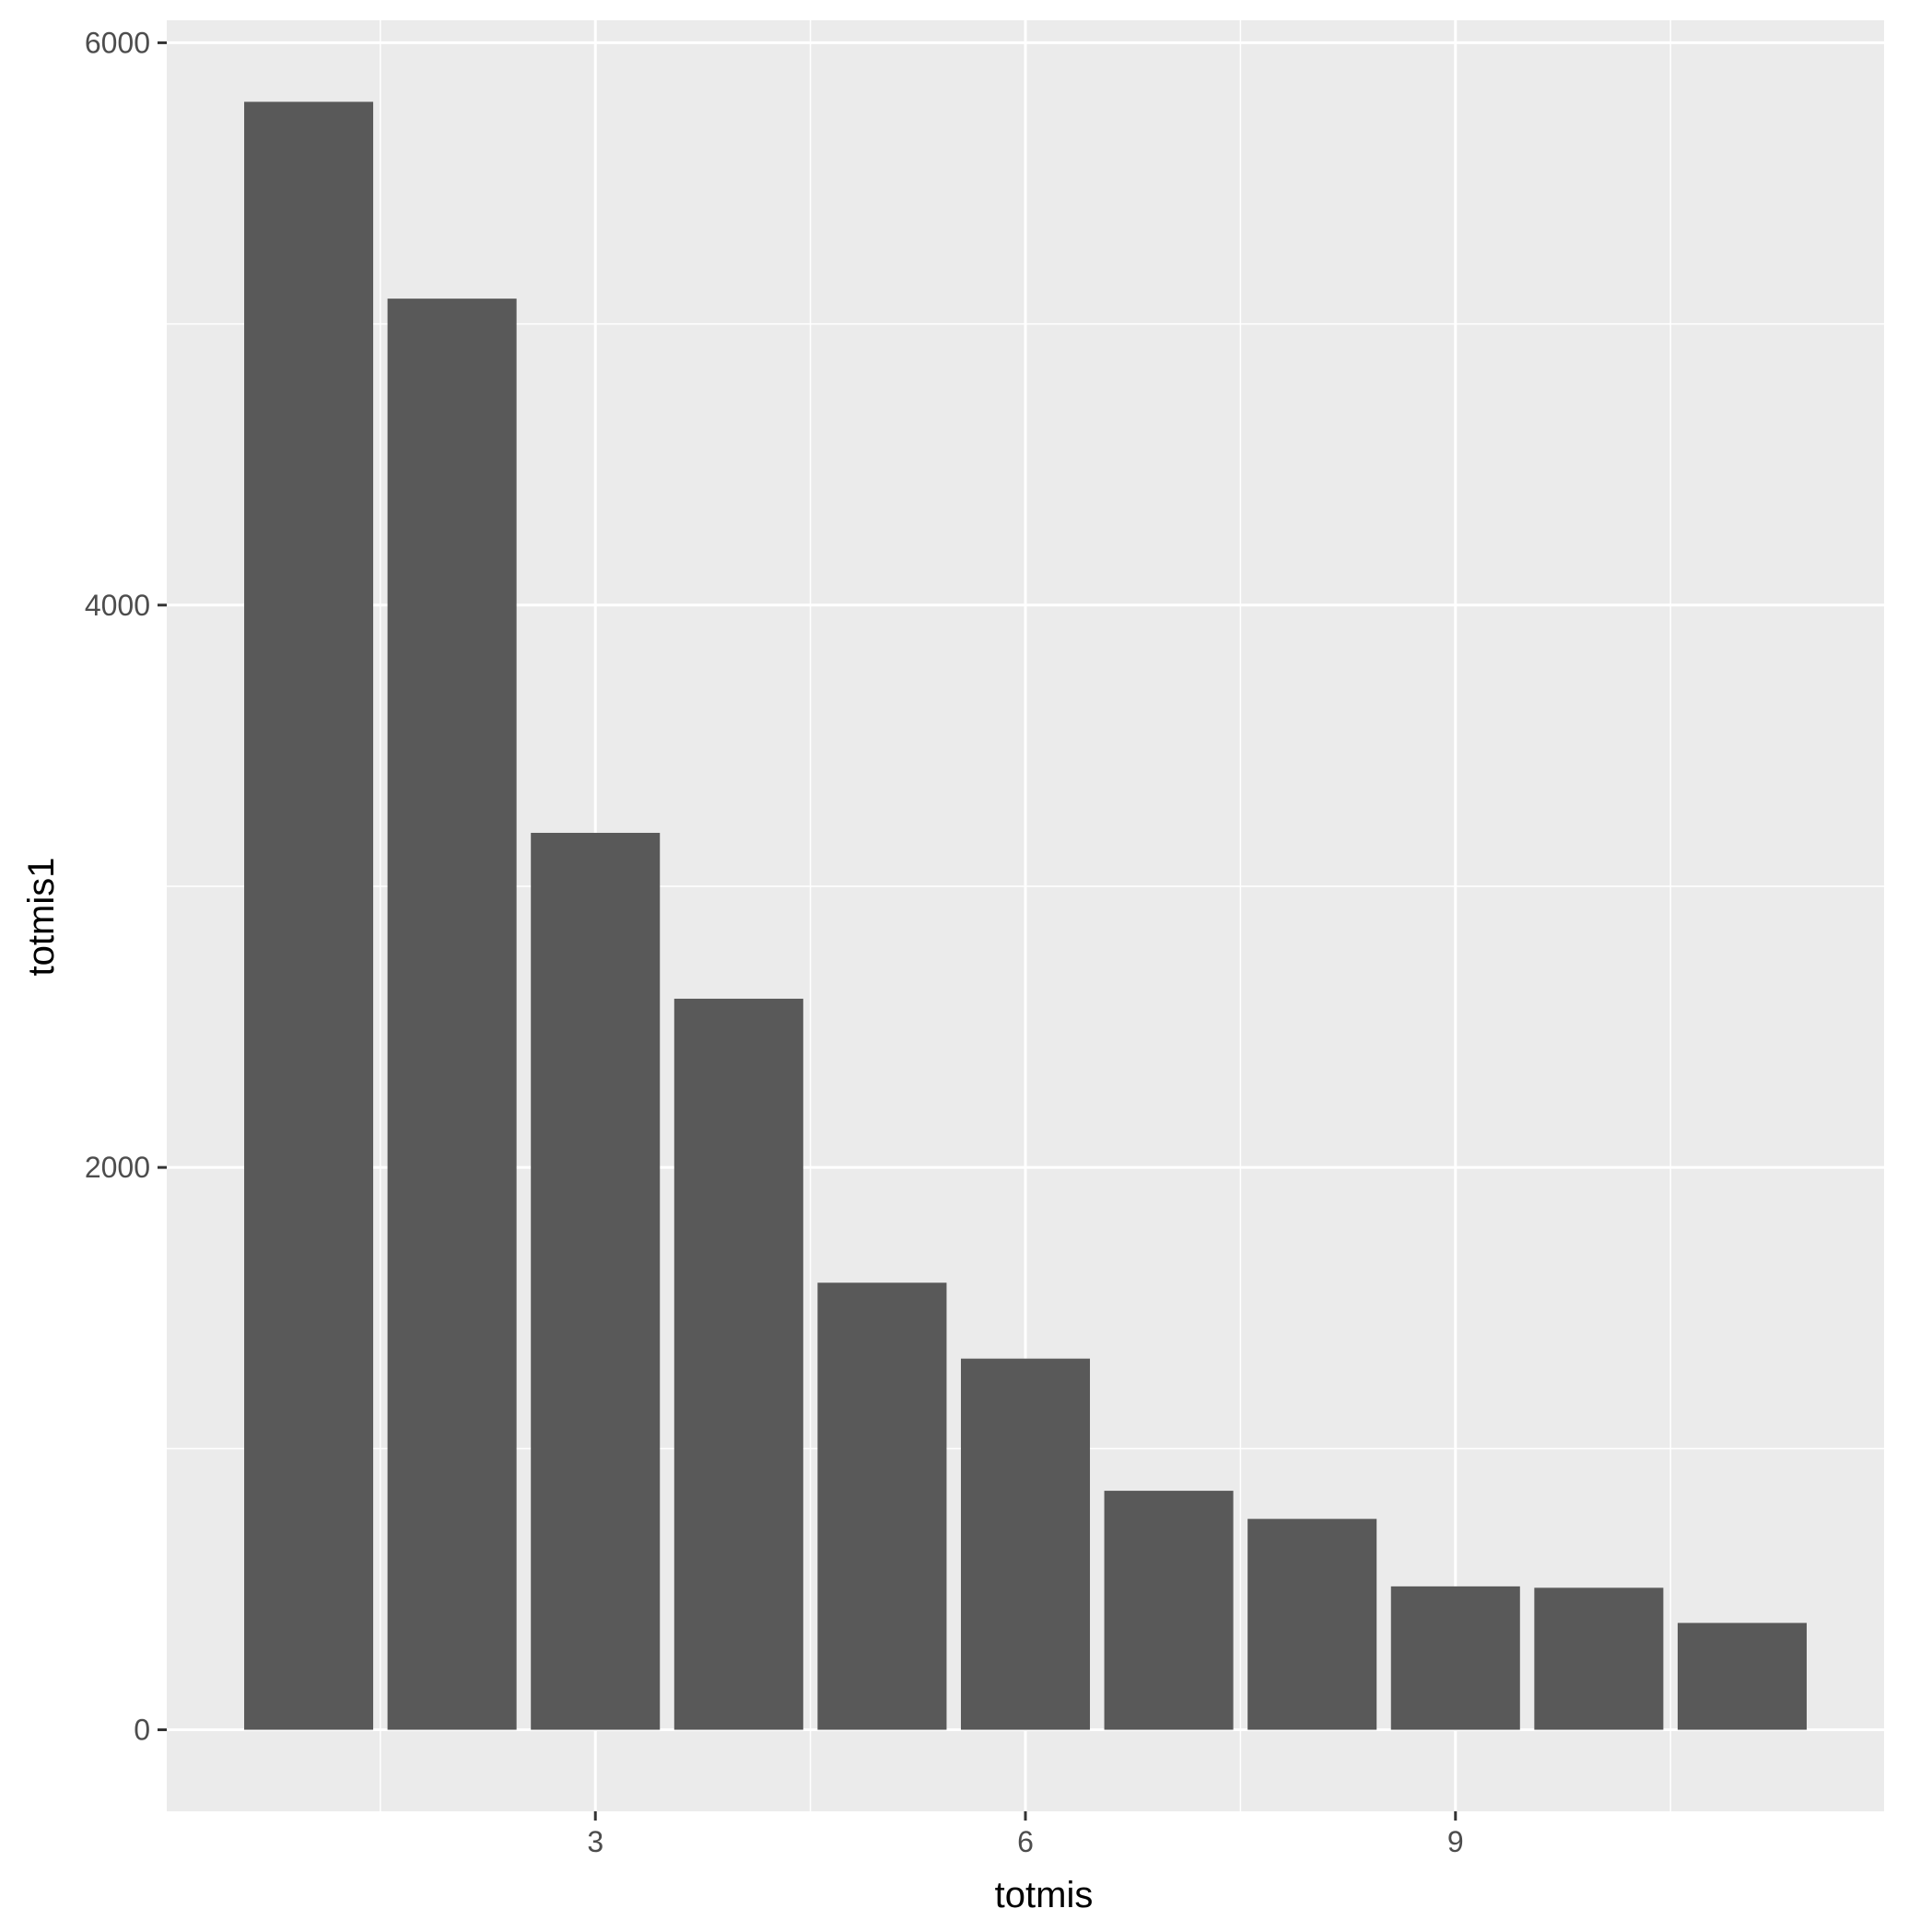 The image size is (1932, 1932). Describe the element at coordinates (41, 917) in the screenshot. I see `y-axis-title: totmis1` at that location.